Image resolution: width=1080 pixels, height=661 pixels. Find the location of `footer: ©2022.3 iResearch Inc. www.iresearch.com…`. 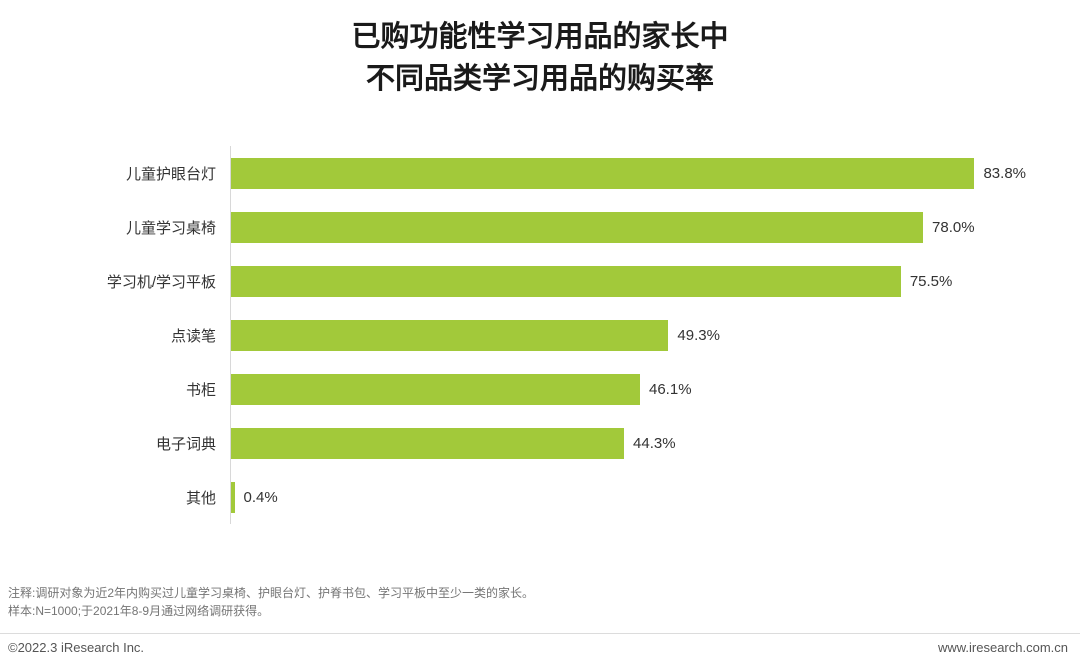

footer: ©2022.3 iResearch Inc. www.iresearch.com… is located at coordinates (540, 647).